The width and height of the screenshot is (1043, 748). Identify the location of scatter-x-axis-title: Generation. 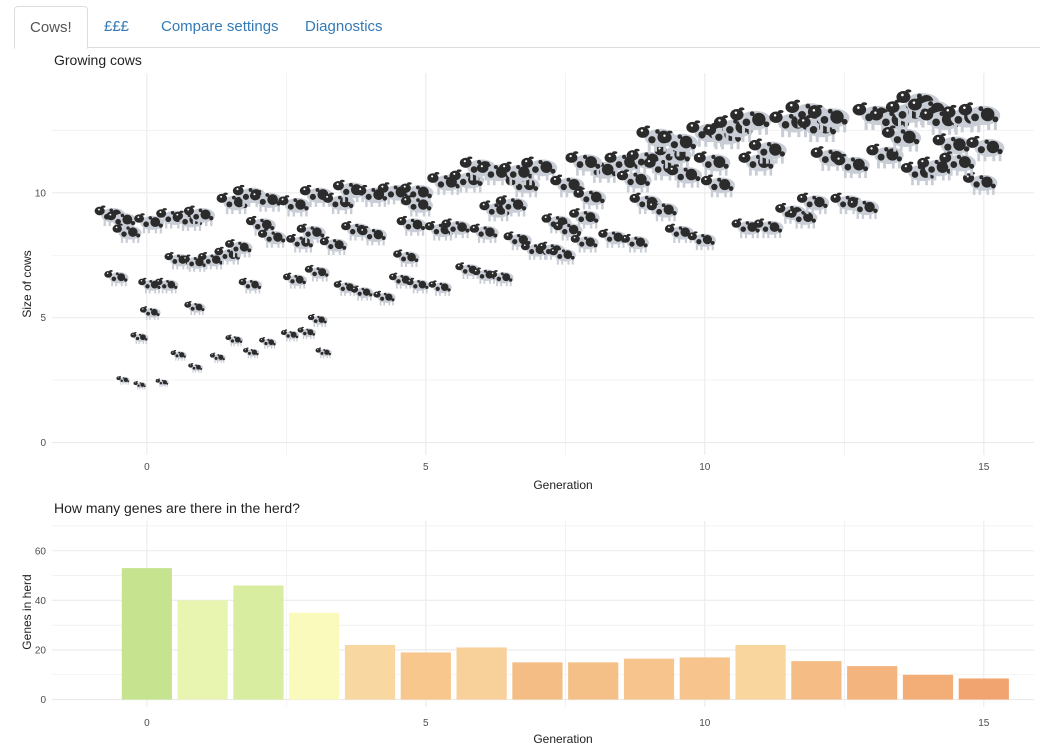
(562, 485).